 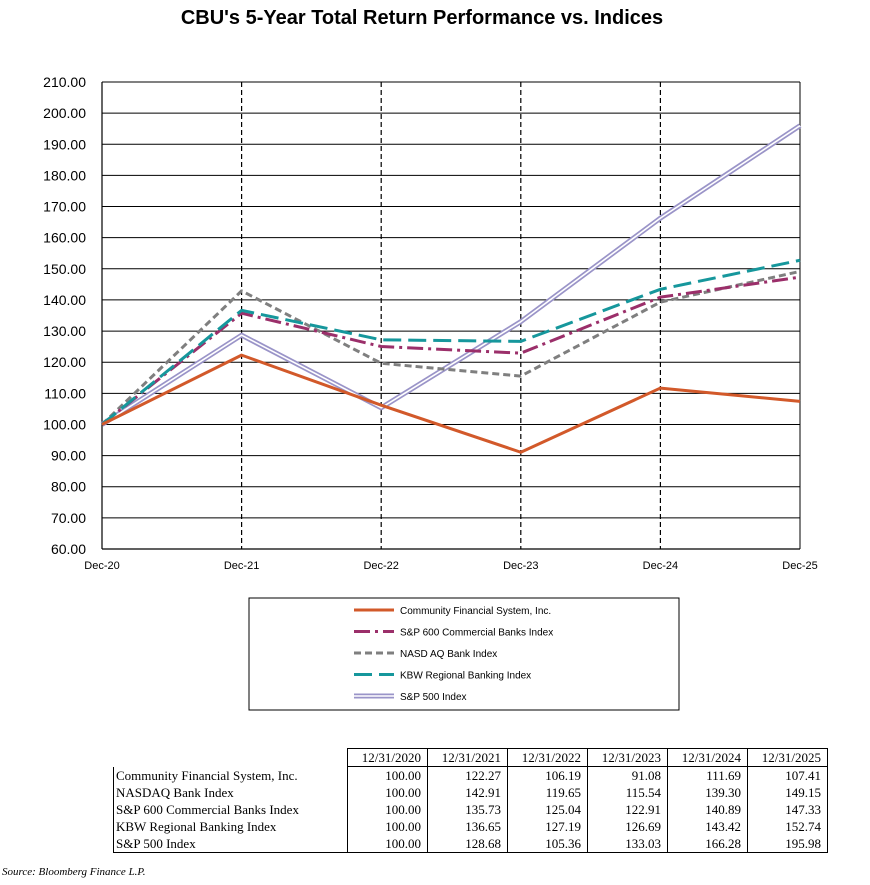 I want to click on table-row-label: KBW Regional Banking Index, so click(x=230, y=826).